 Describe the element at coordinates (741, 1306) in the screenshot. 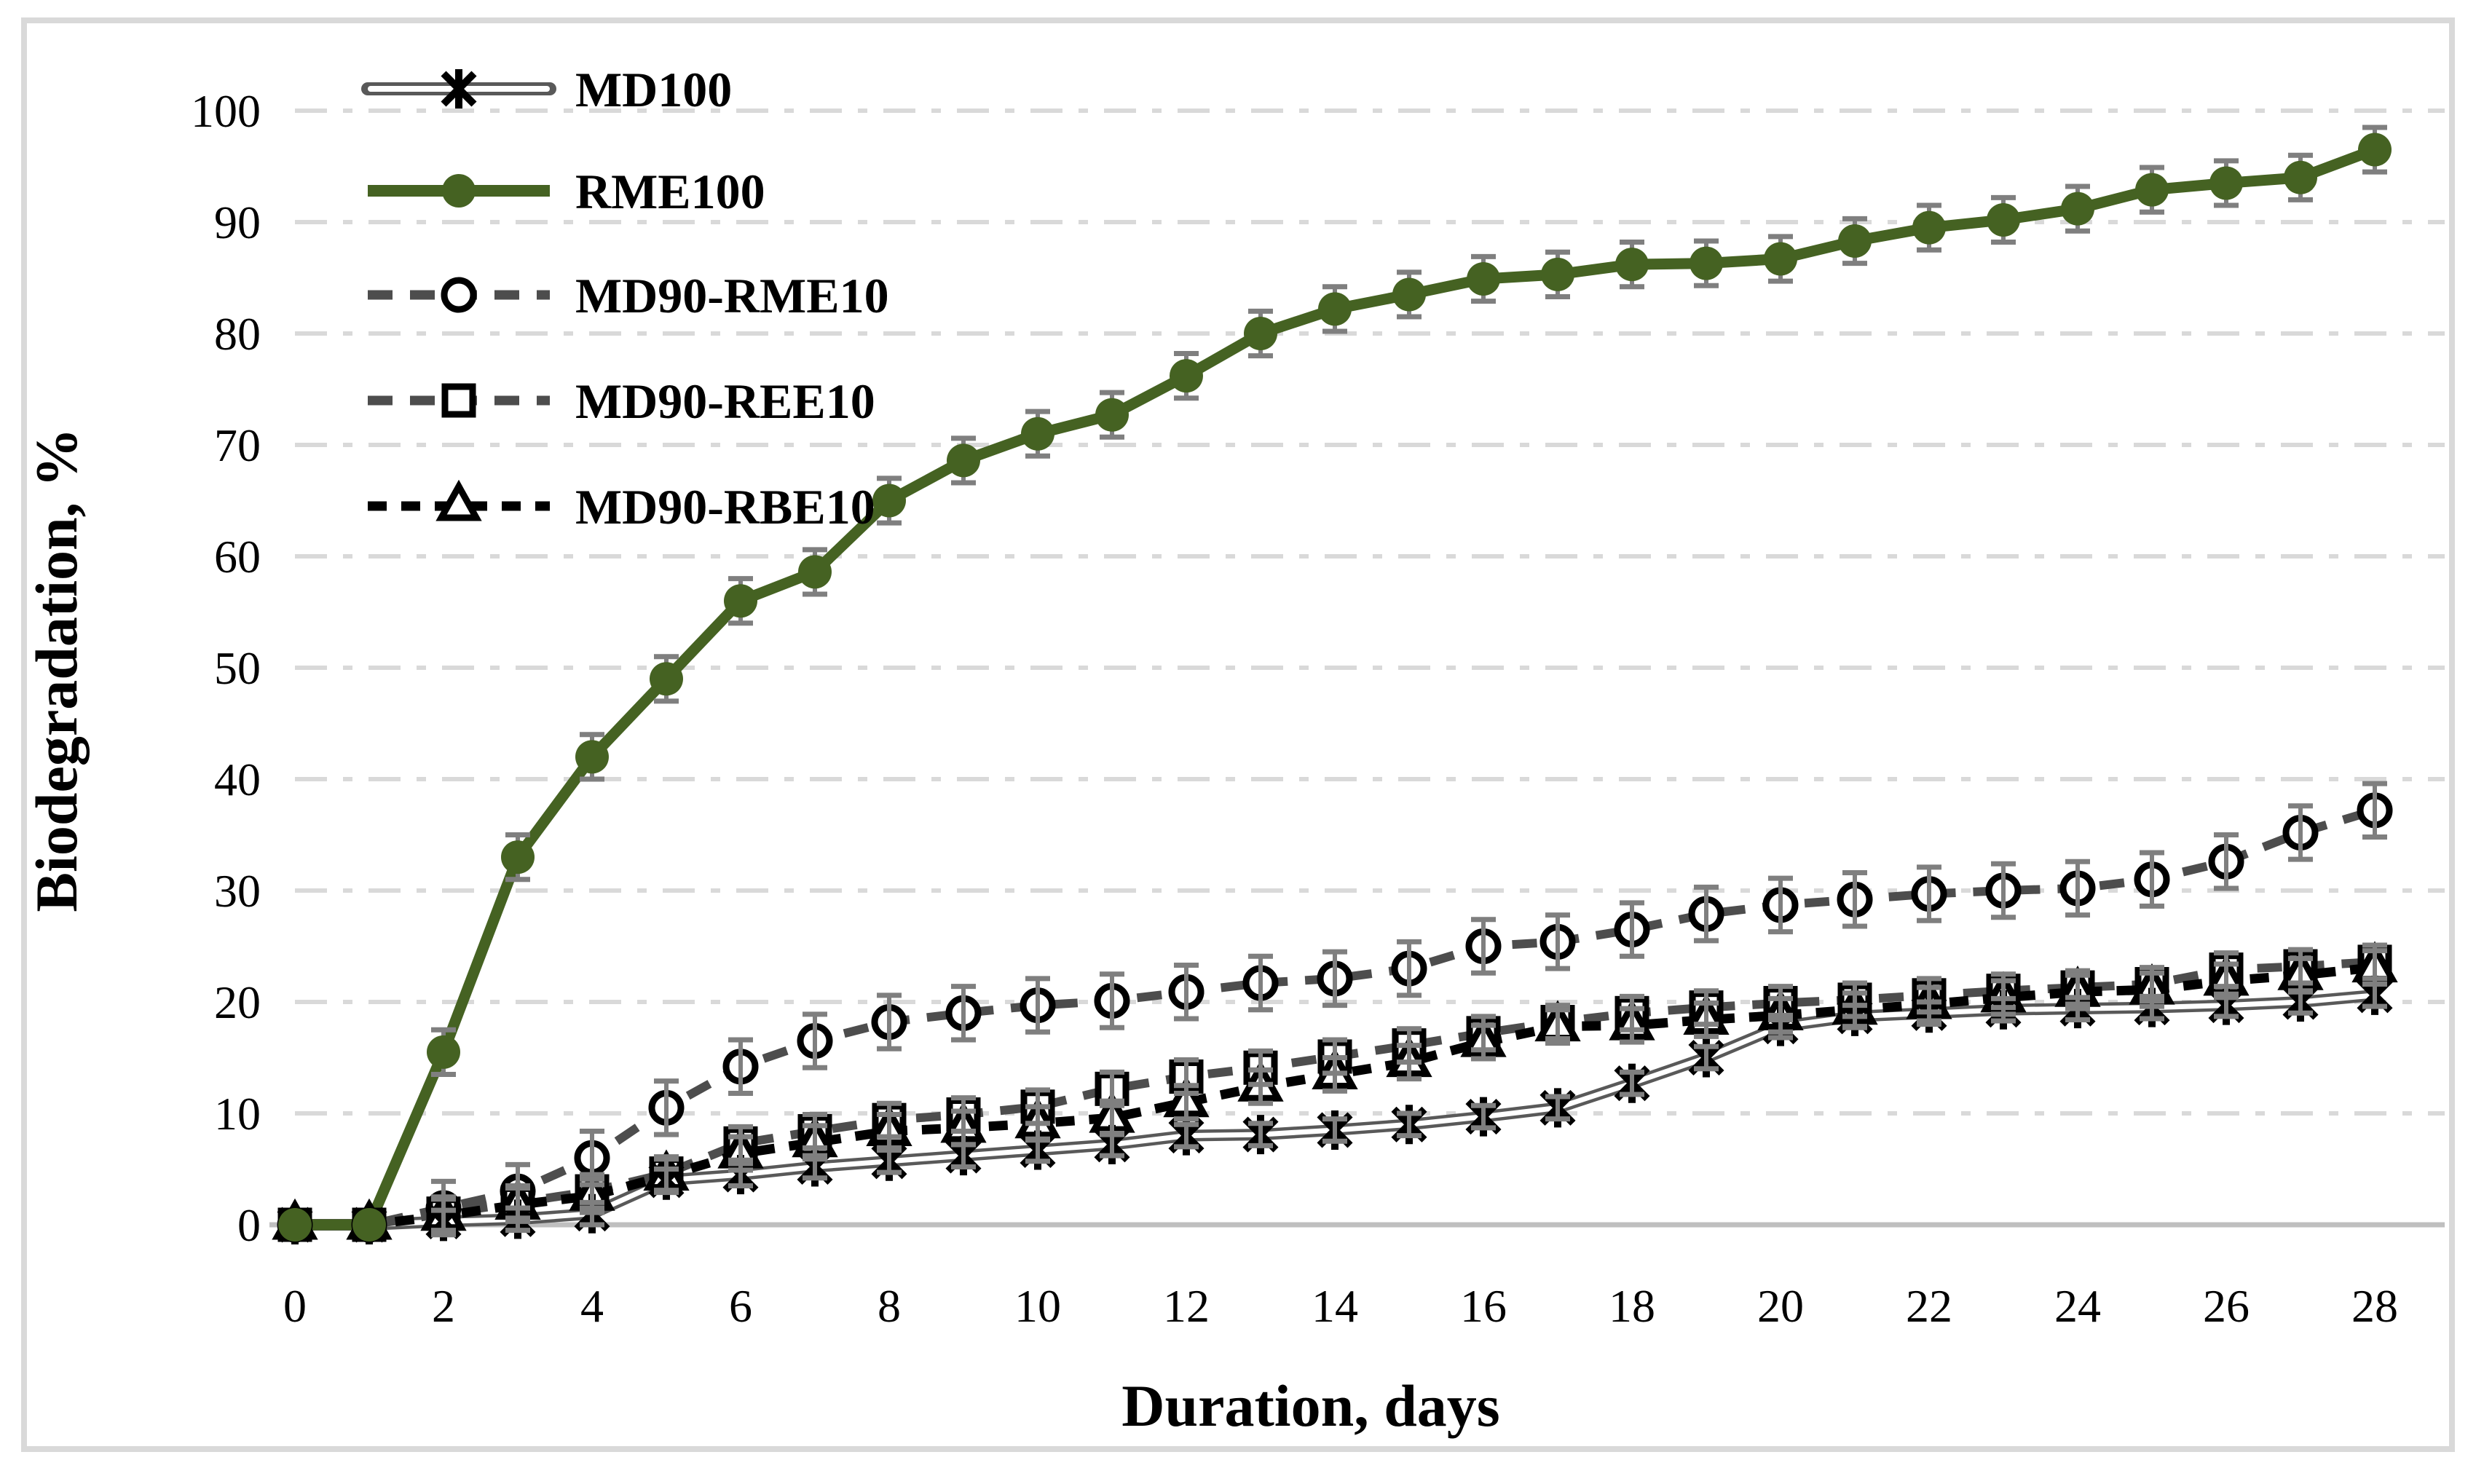

I see `x-tick-label: 6` at that location.